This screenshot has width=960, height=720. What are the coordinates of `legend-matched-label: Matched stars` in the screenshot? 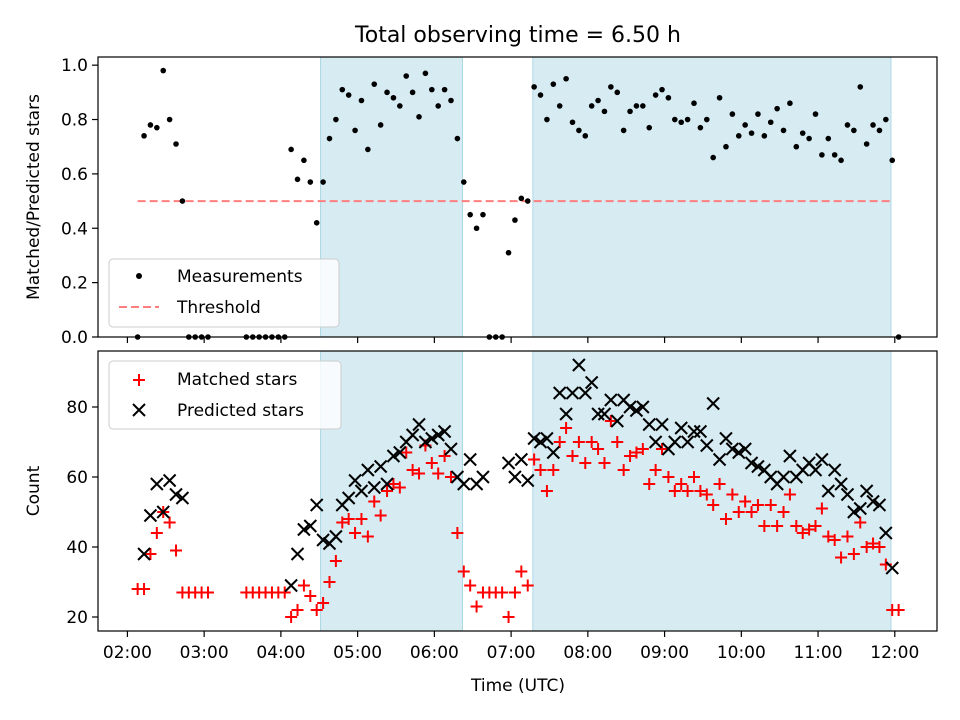 It's located at (237, 380).